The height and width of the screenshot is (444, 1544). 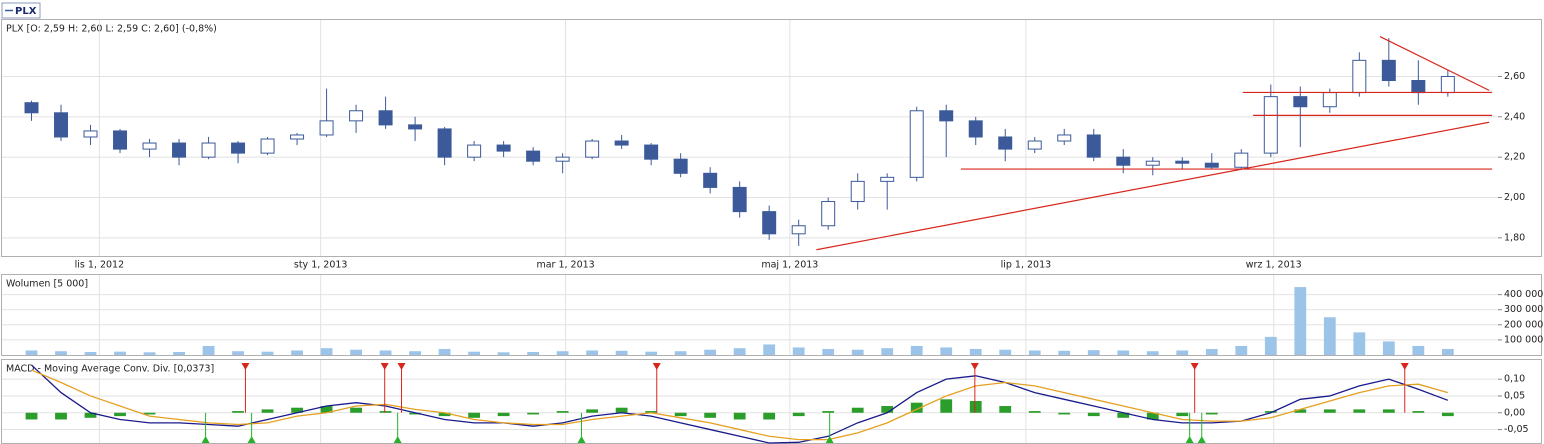 What do you see at coordinates (1514, 379) in the screenshot?
I see `y-tick-label: 0,10` at bounding box center [1514, 379].